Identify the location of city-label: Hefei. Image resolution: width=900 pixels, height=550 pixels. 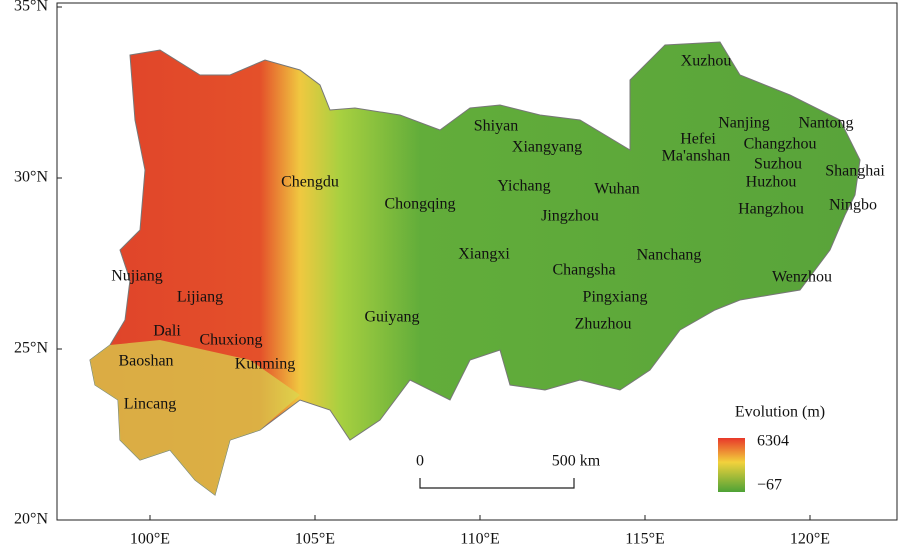
(698, 139).